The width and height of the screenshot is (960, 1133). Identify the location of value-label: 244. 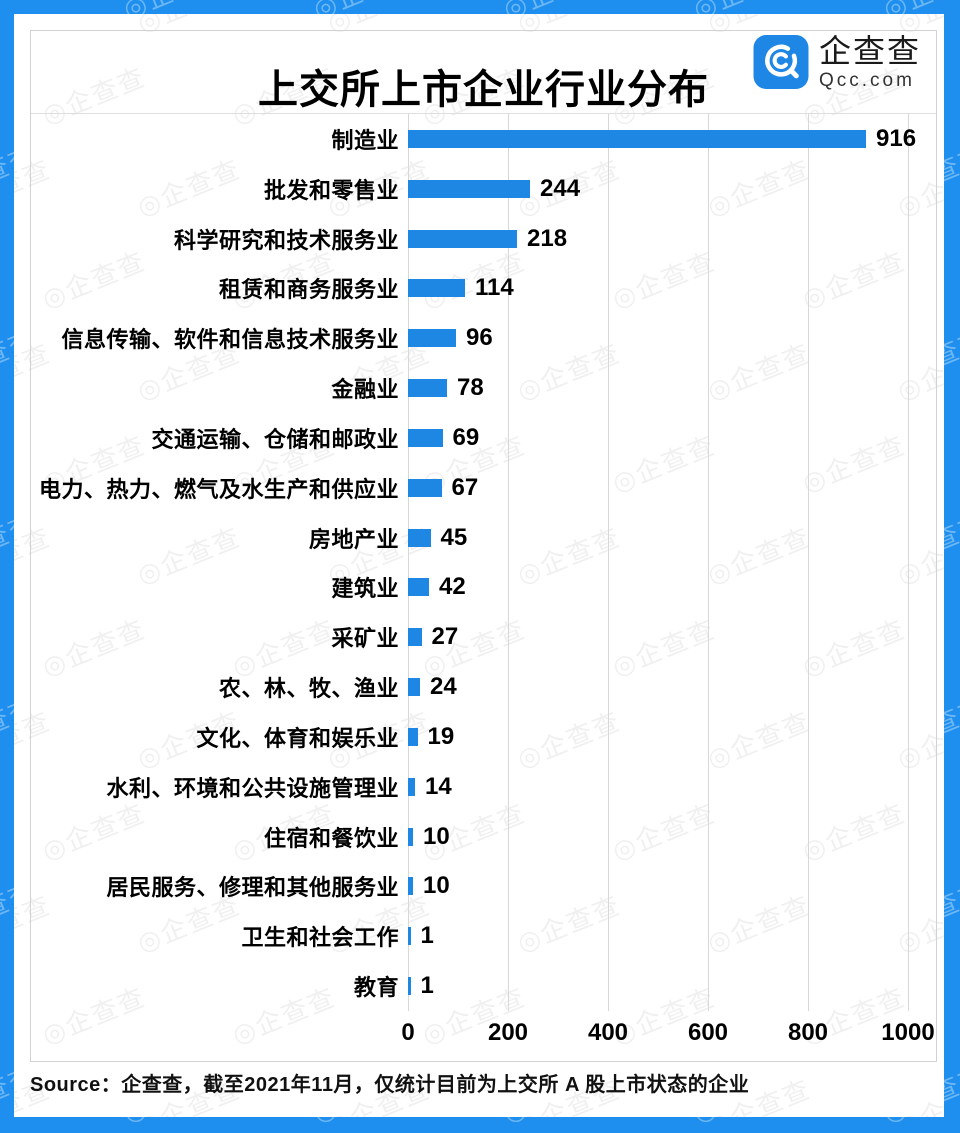
(560, 188).